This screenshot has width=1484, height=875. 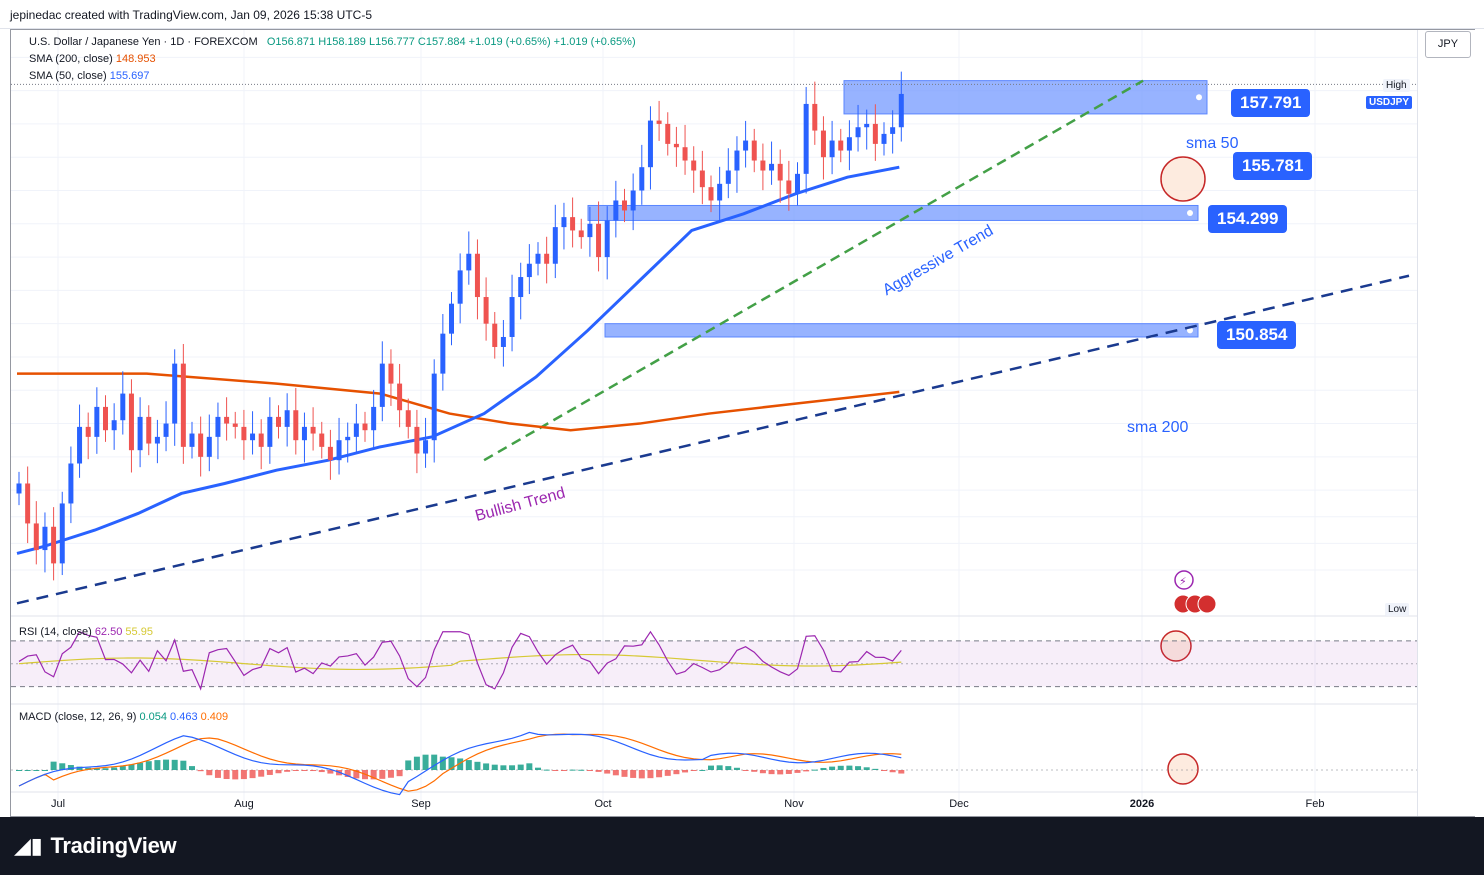 What do you see at coordinates (58, 804) in the screenshot?
I see `time-axis-label: Jul` at bounding box center [58, 804].